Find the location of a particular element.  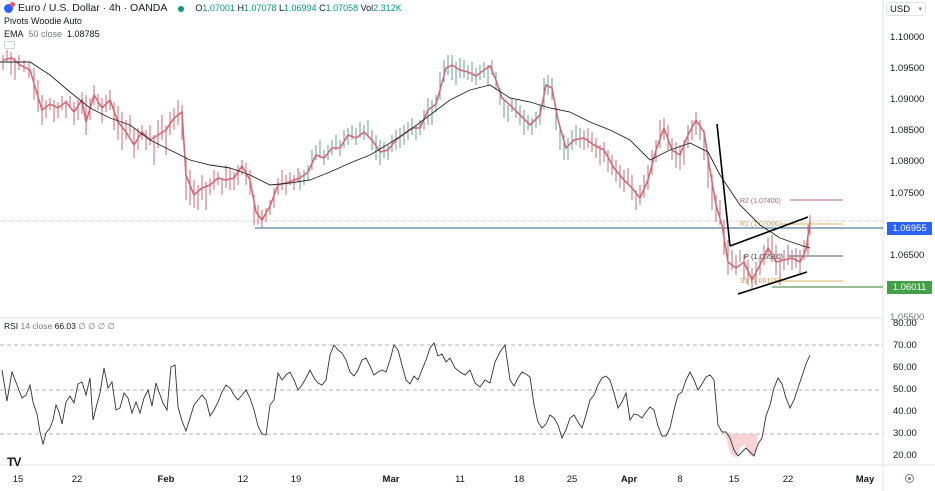

rsi-tick: 30.00 is located at coordinates (905, 433).